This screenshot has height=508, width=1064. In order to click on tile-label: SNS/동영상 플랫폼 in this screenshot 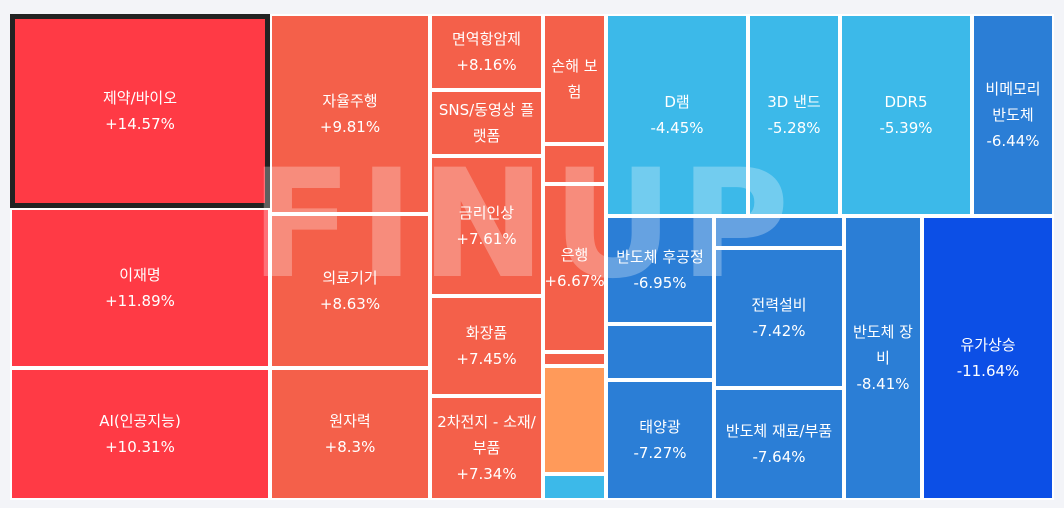, I will do `click(486, 123)`.